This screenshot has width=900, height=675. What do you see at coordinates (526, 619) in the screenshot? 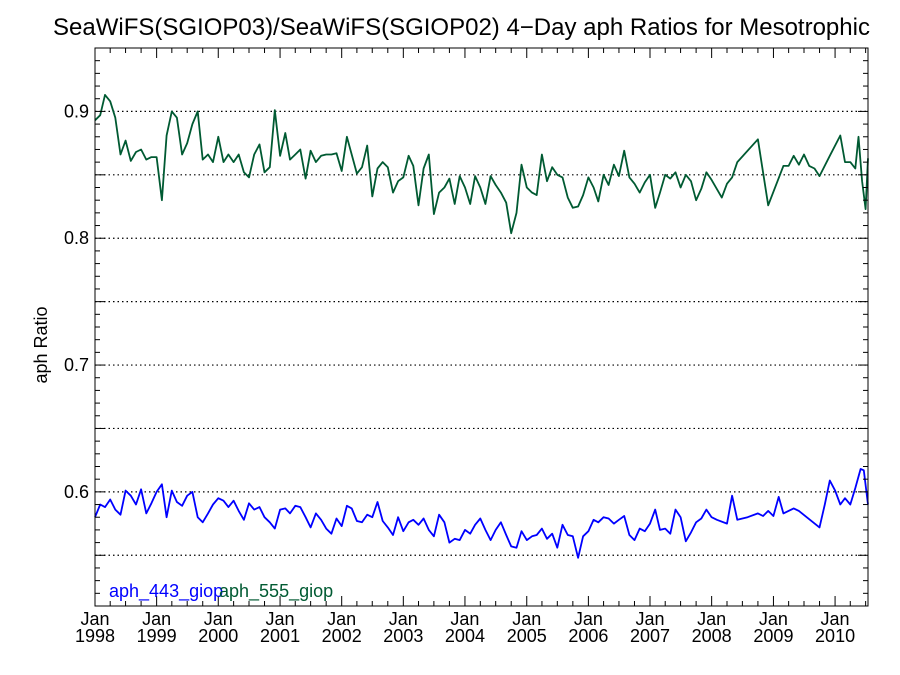
I see `x-tick-label-month-2005: Jan` at bounding box center [526, 619].